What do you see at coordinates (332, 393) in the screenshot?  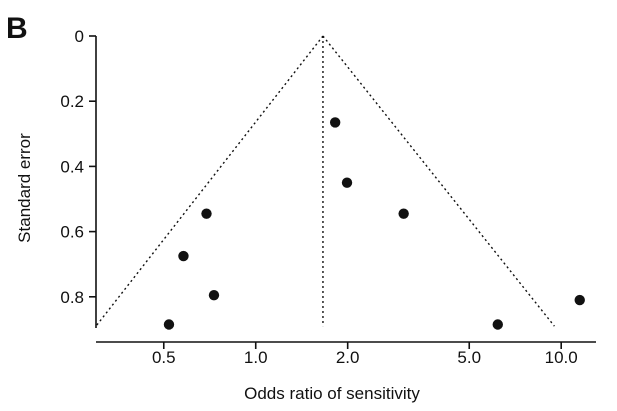 I see `x-axis-label: Odds ratio of sensitivity` at bounding box center [332, 393].